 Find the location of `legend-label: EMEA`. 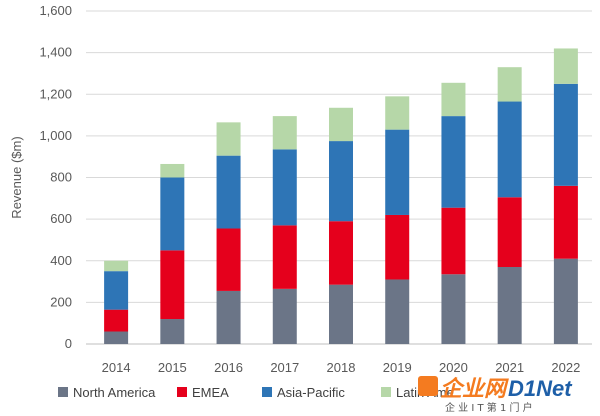

legend-label: EMEA is located at coordinates (210, 392).